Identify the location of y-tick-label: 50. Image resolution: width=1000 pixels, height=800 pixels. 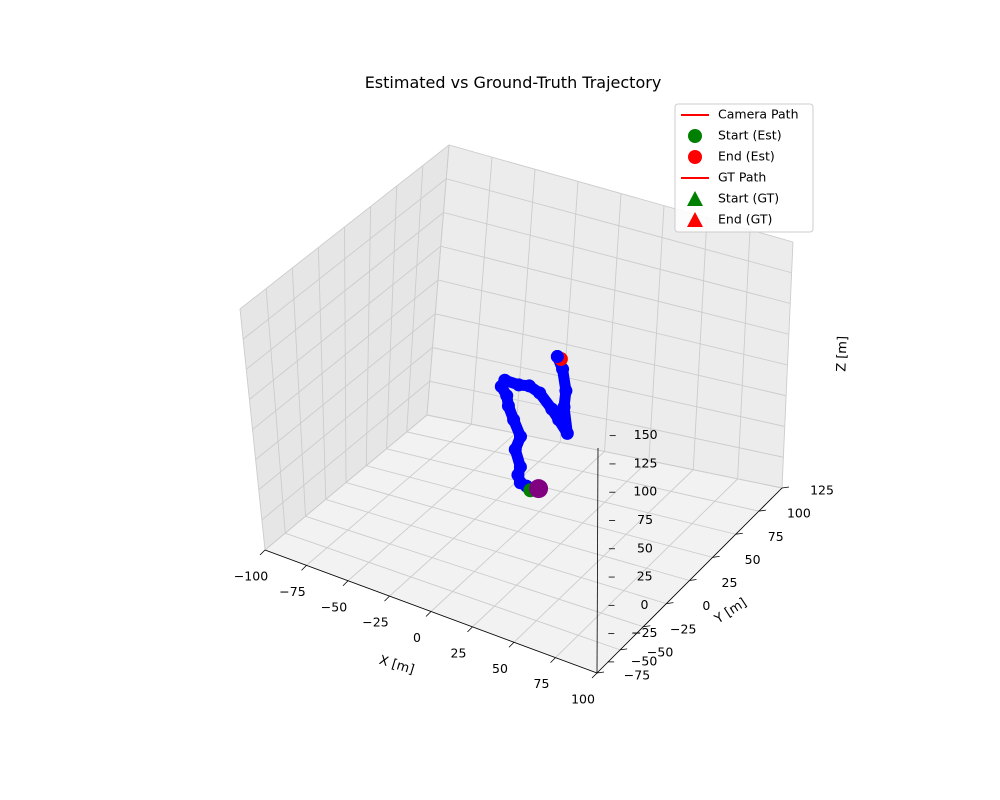
(753, 559).